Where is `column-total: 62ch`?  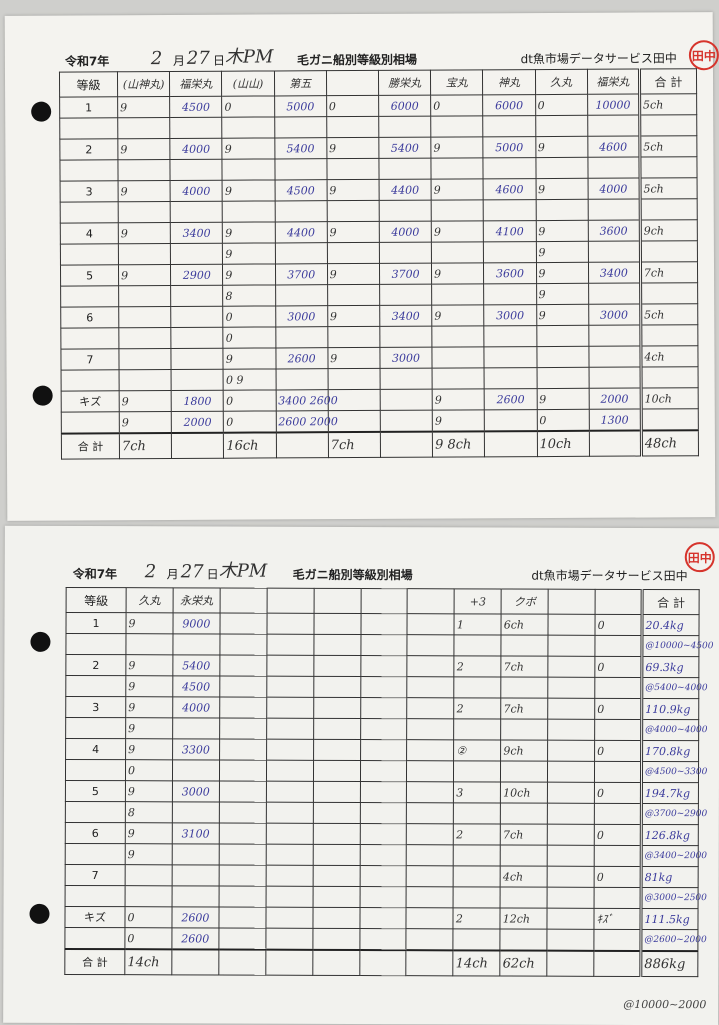 column-total: 62ch is located at coordinates (524, 963).